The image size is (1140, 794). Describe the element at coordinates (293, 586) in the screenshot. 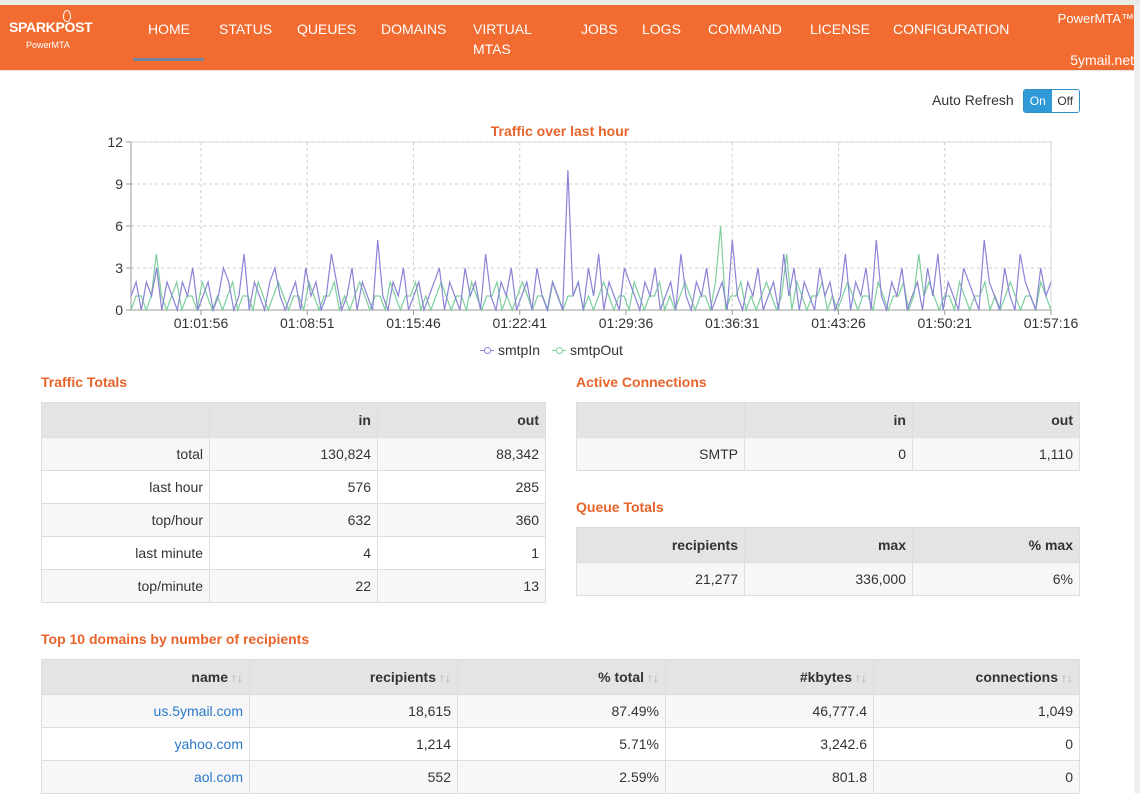

I see `cell-in: 22` at that location.